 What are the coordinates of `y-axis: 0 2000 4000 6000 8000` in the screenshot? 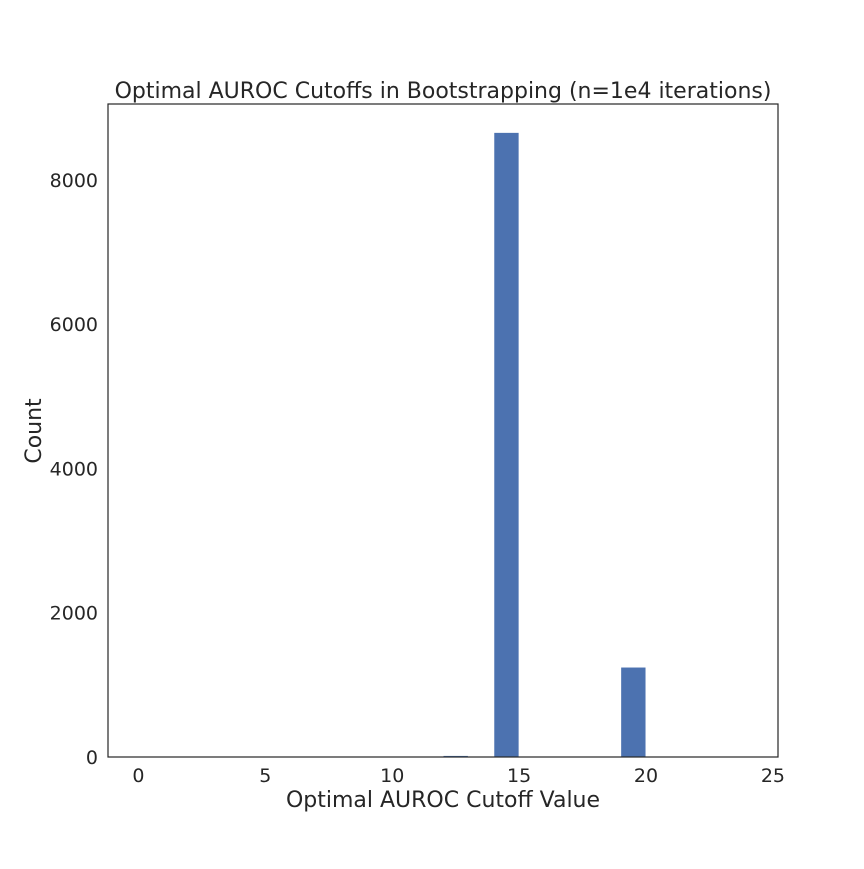 It's located at (74, 469).